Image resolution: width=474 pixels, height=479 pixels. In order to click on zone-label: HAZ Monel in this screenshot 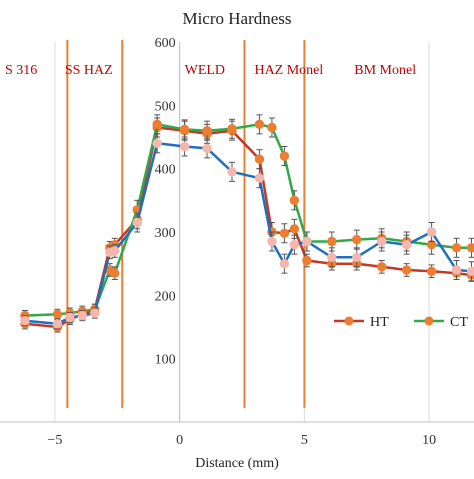, I will do `click(288, 70)`.